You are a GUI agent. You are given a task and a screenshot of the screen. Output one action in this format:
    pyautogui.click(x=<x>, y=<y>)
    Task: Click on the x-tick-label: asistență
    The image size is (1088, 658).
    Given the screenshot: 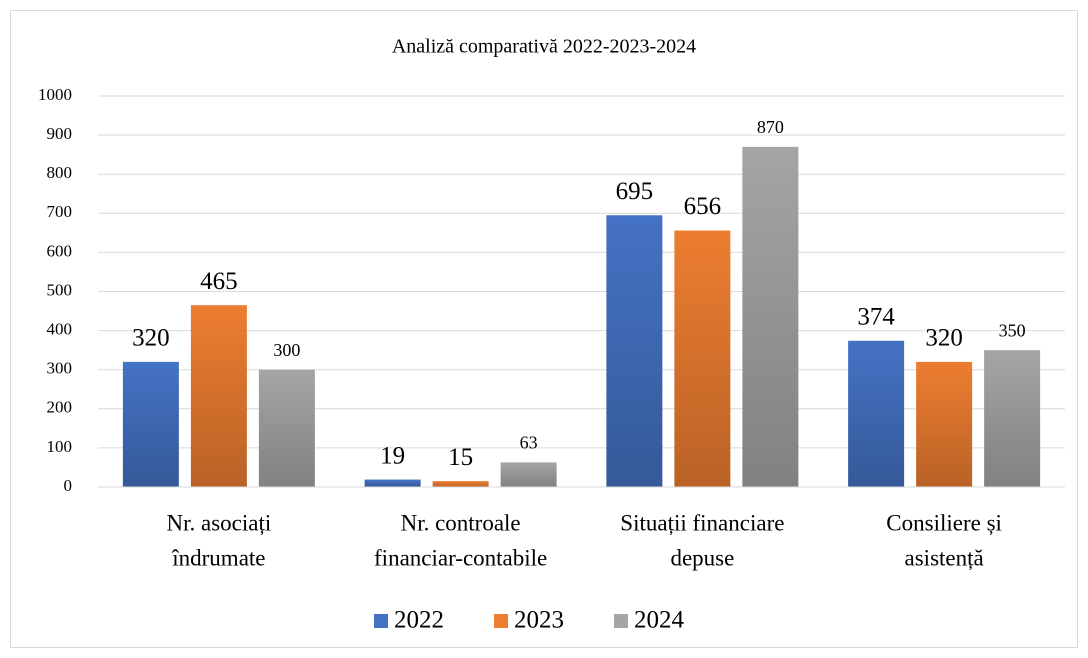 What is the action you would take?
    pyautogui.click(x=944, y=557)
    